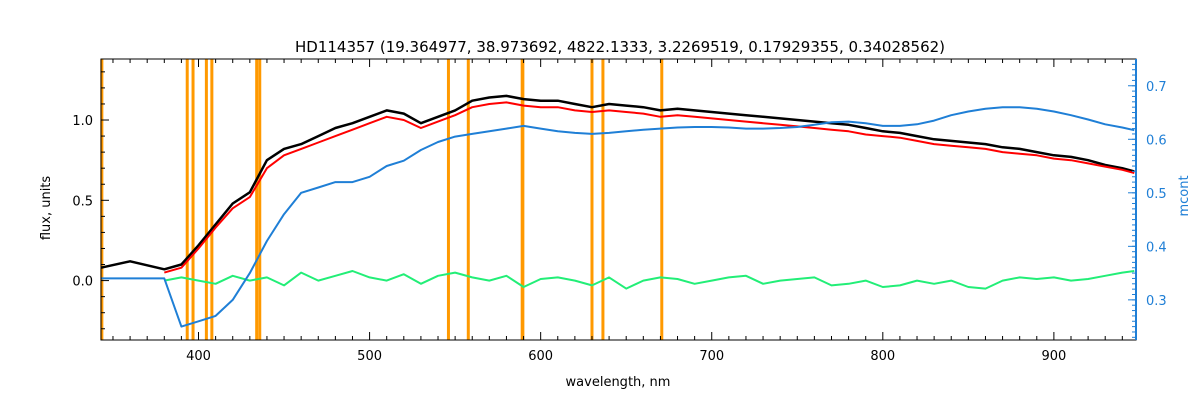 The width and height of the screenshot is (1200, 400). Describe the element at coordinates (82, 121) in the screenshot. I see `y-tick-label-2: 1.0` at that location.